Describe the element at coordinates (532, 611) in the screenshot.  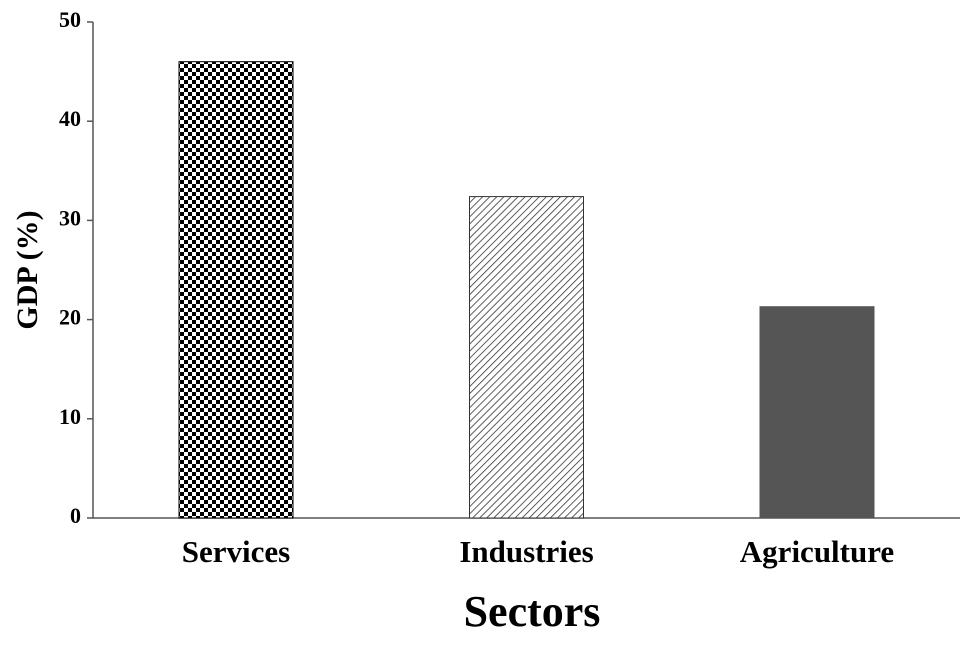
I see `x-axis-label: Sectors` at that location.